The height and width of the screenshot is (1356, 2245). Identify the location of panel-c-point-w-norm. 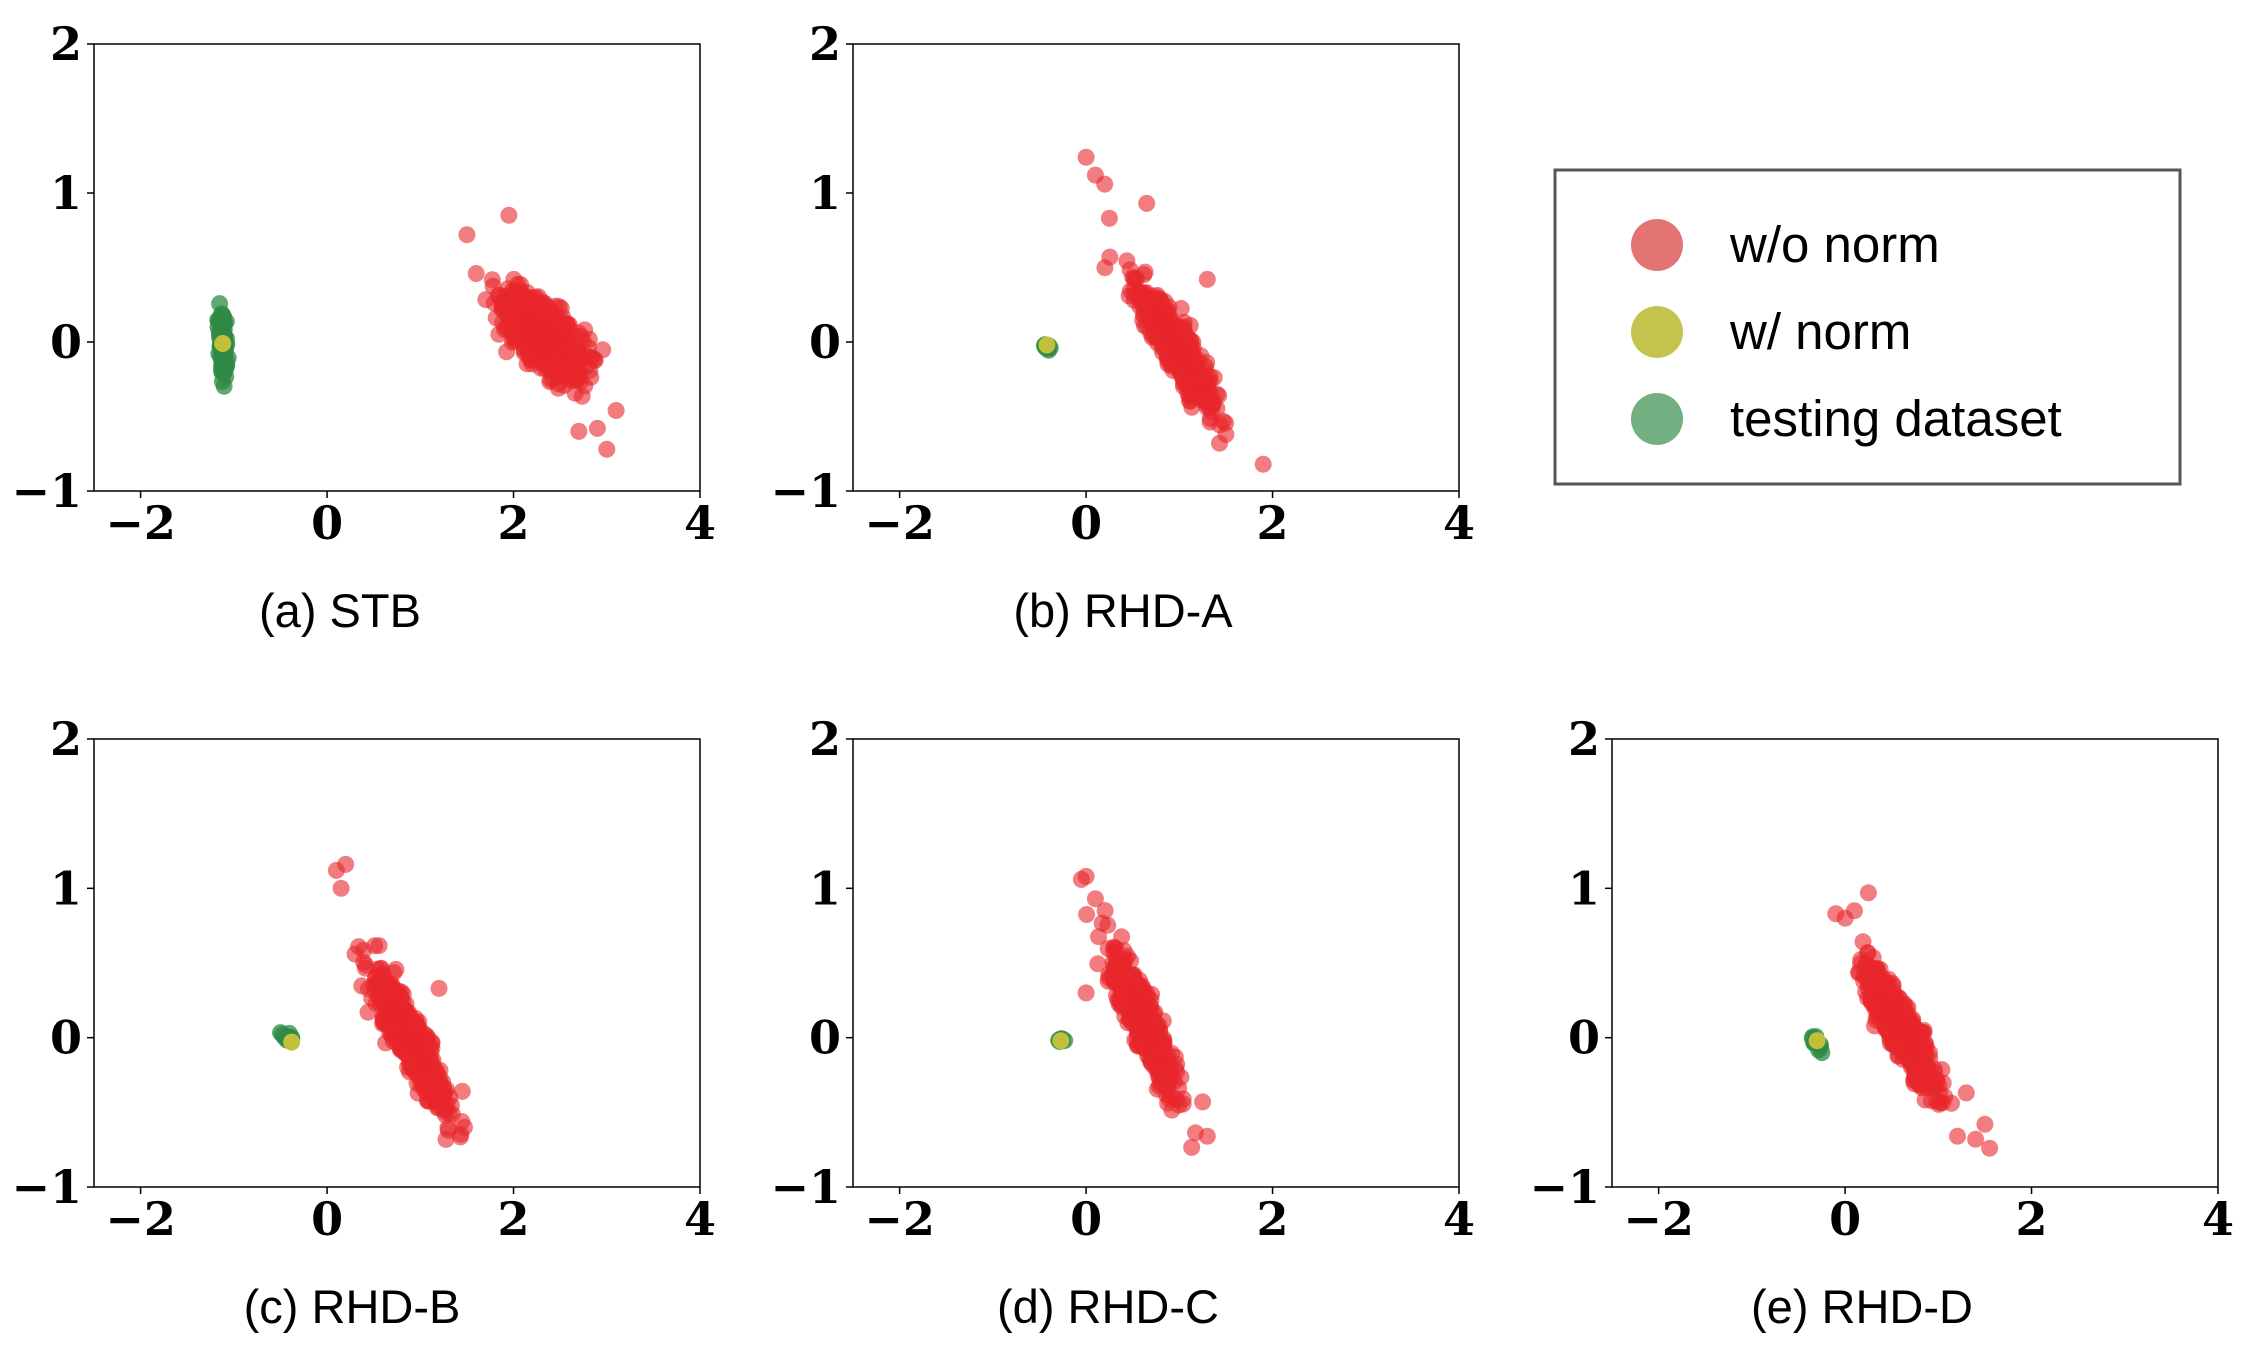
(292, 1042).